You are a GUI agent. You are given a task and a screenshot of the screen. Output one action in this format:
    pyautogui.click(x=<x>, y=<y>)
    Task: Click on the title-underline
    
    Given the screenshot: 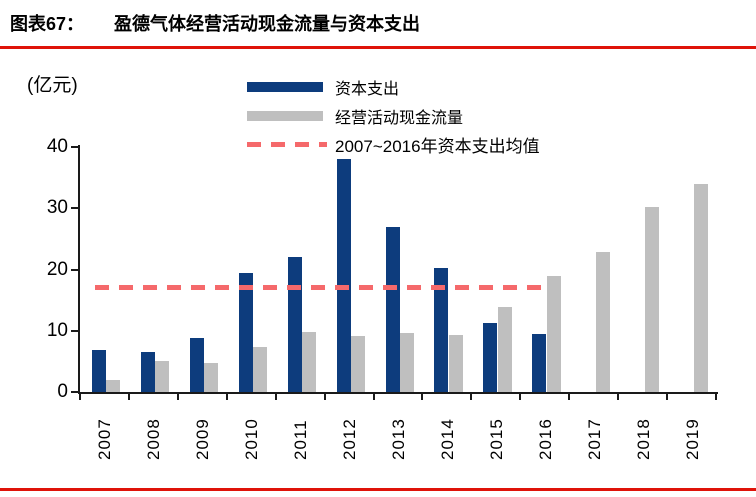 What is the action you would take?
    pyautogui.click(x=378, y=47)
    